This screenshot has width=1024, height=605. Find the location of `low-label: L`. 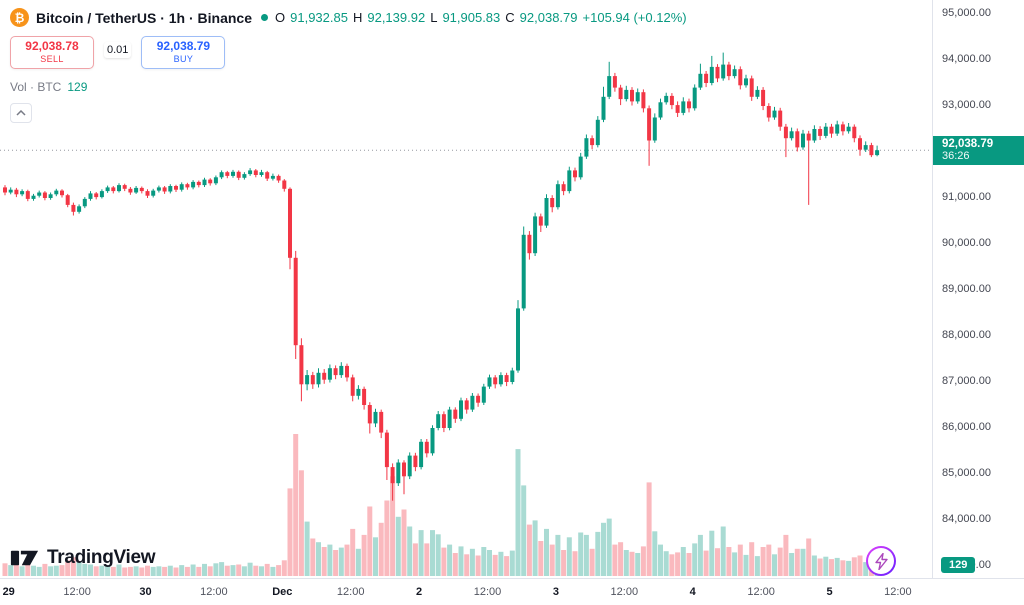

low-label: L is located at coordinates (434, 17).